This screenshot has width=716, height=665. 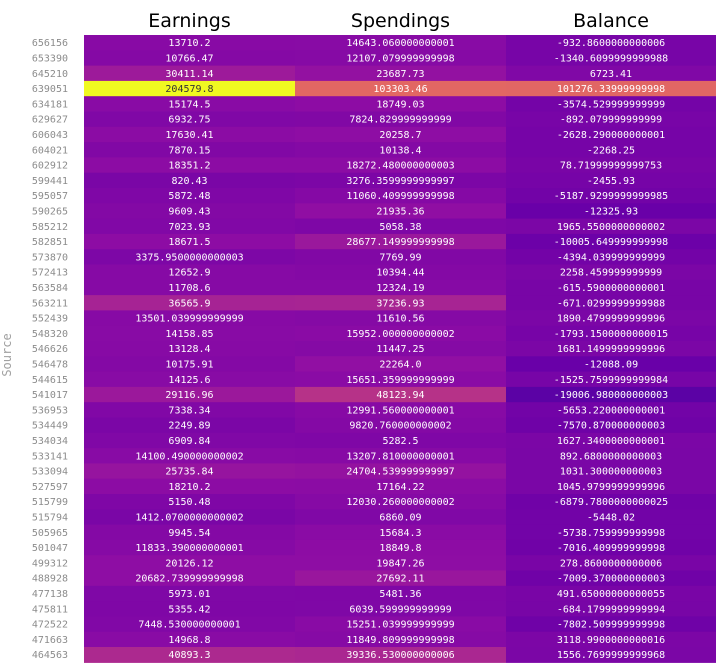 I want to click on cell-value: 29116.96, so click(x=189, y=395).